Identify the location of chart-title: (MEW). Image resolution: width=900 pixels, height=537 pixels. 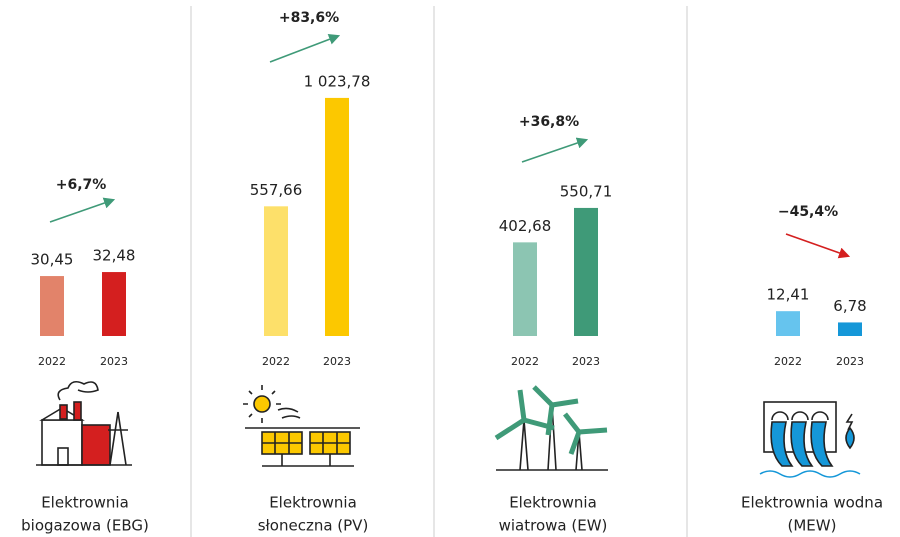
(812, 526).